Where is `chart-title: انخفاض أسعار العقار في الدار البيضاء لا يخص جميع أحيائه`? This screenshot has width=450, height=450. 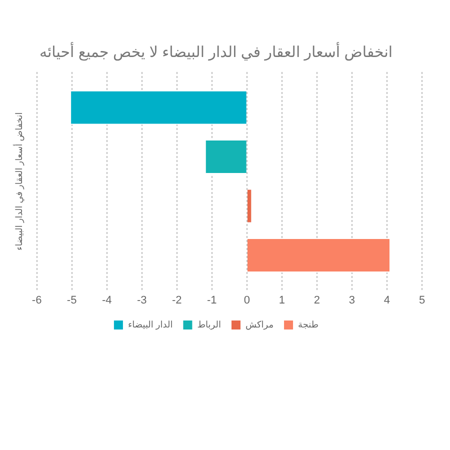
chart-title: انخفاض أسعار العقار في الدار البيضاء لا يخص جميع أحيائه is located at coordinates (216, 52).